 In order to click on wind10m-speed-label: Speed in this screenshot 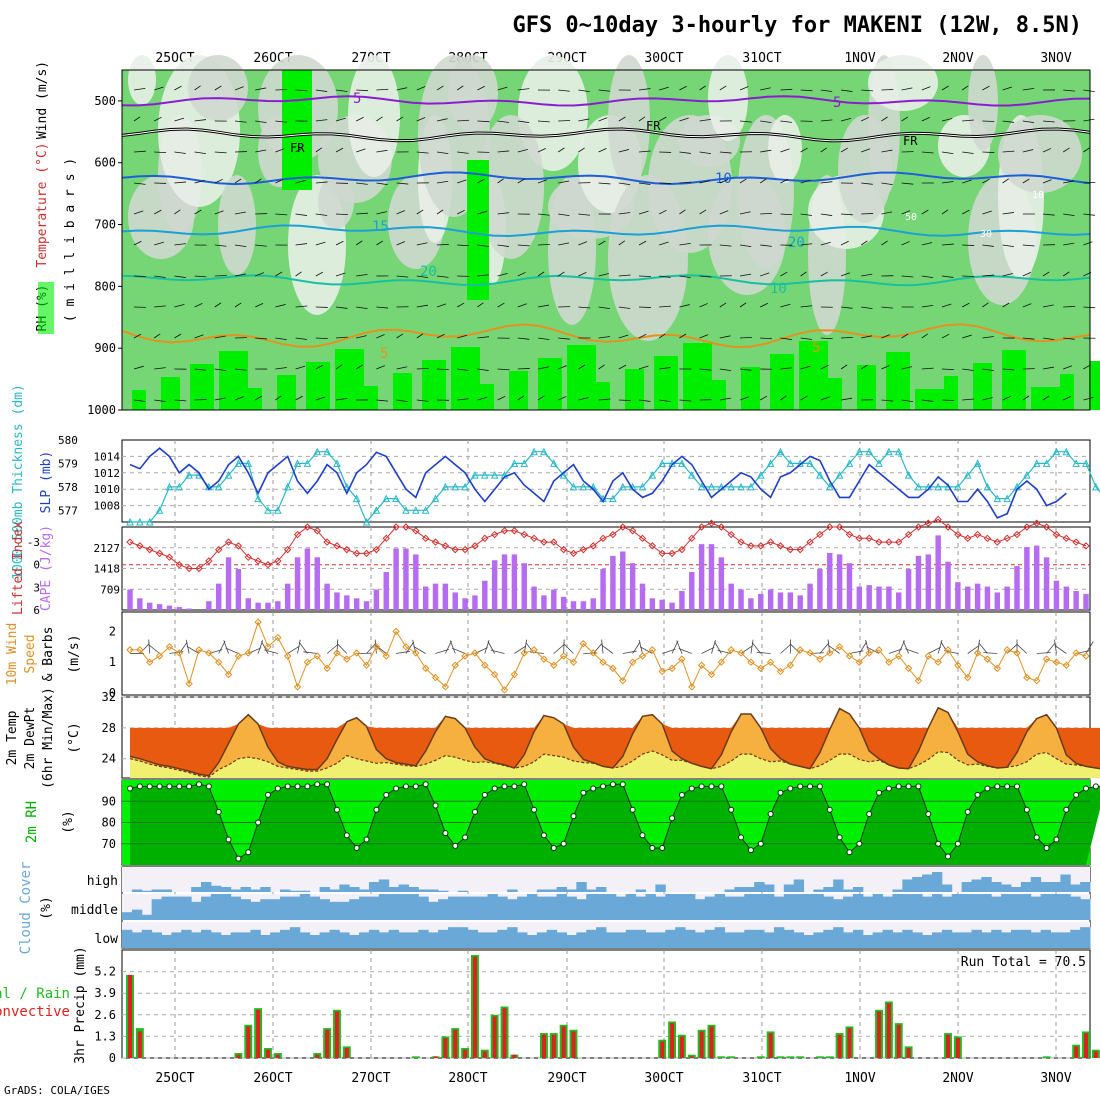, I will do `click(30, 653)`.